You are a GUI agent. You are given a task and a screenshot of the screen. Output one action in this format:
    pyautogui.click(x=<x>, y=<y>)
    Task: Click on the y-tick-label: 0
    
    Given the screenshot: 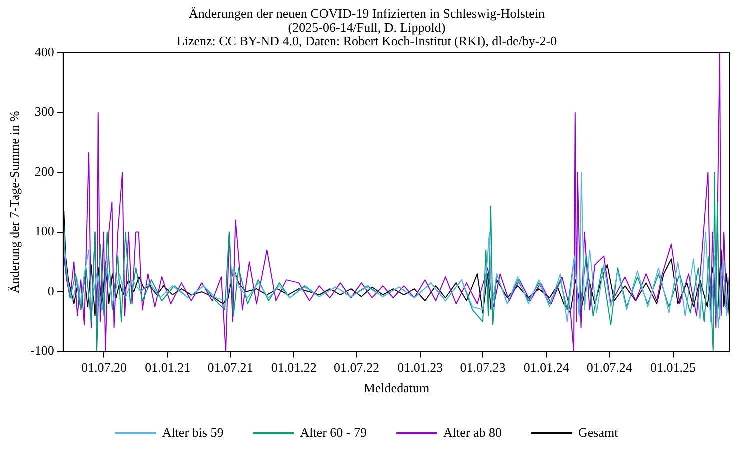 What is the action you would take?
    pyautogui.click(x=51, y=290)
    